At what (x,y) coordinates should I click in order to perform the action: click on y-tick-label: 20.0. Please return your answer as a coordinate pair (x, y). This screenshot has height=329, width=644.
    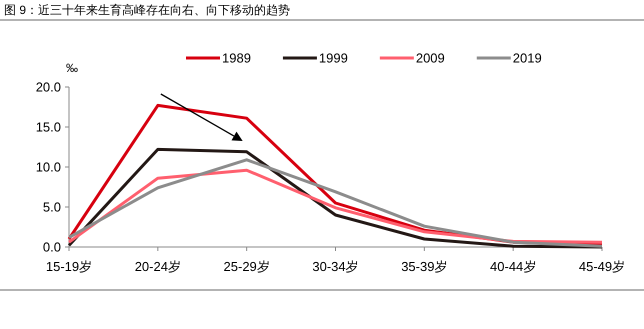
    Looking at the image, I should click on (48, 87).